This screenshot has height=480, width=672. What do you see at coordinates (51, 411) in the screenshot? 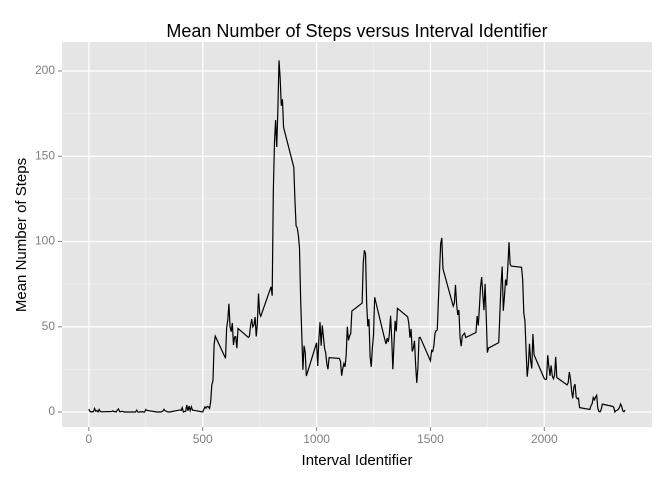
I see `y-tick-label: 0` at bounding box center [51, 411].